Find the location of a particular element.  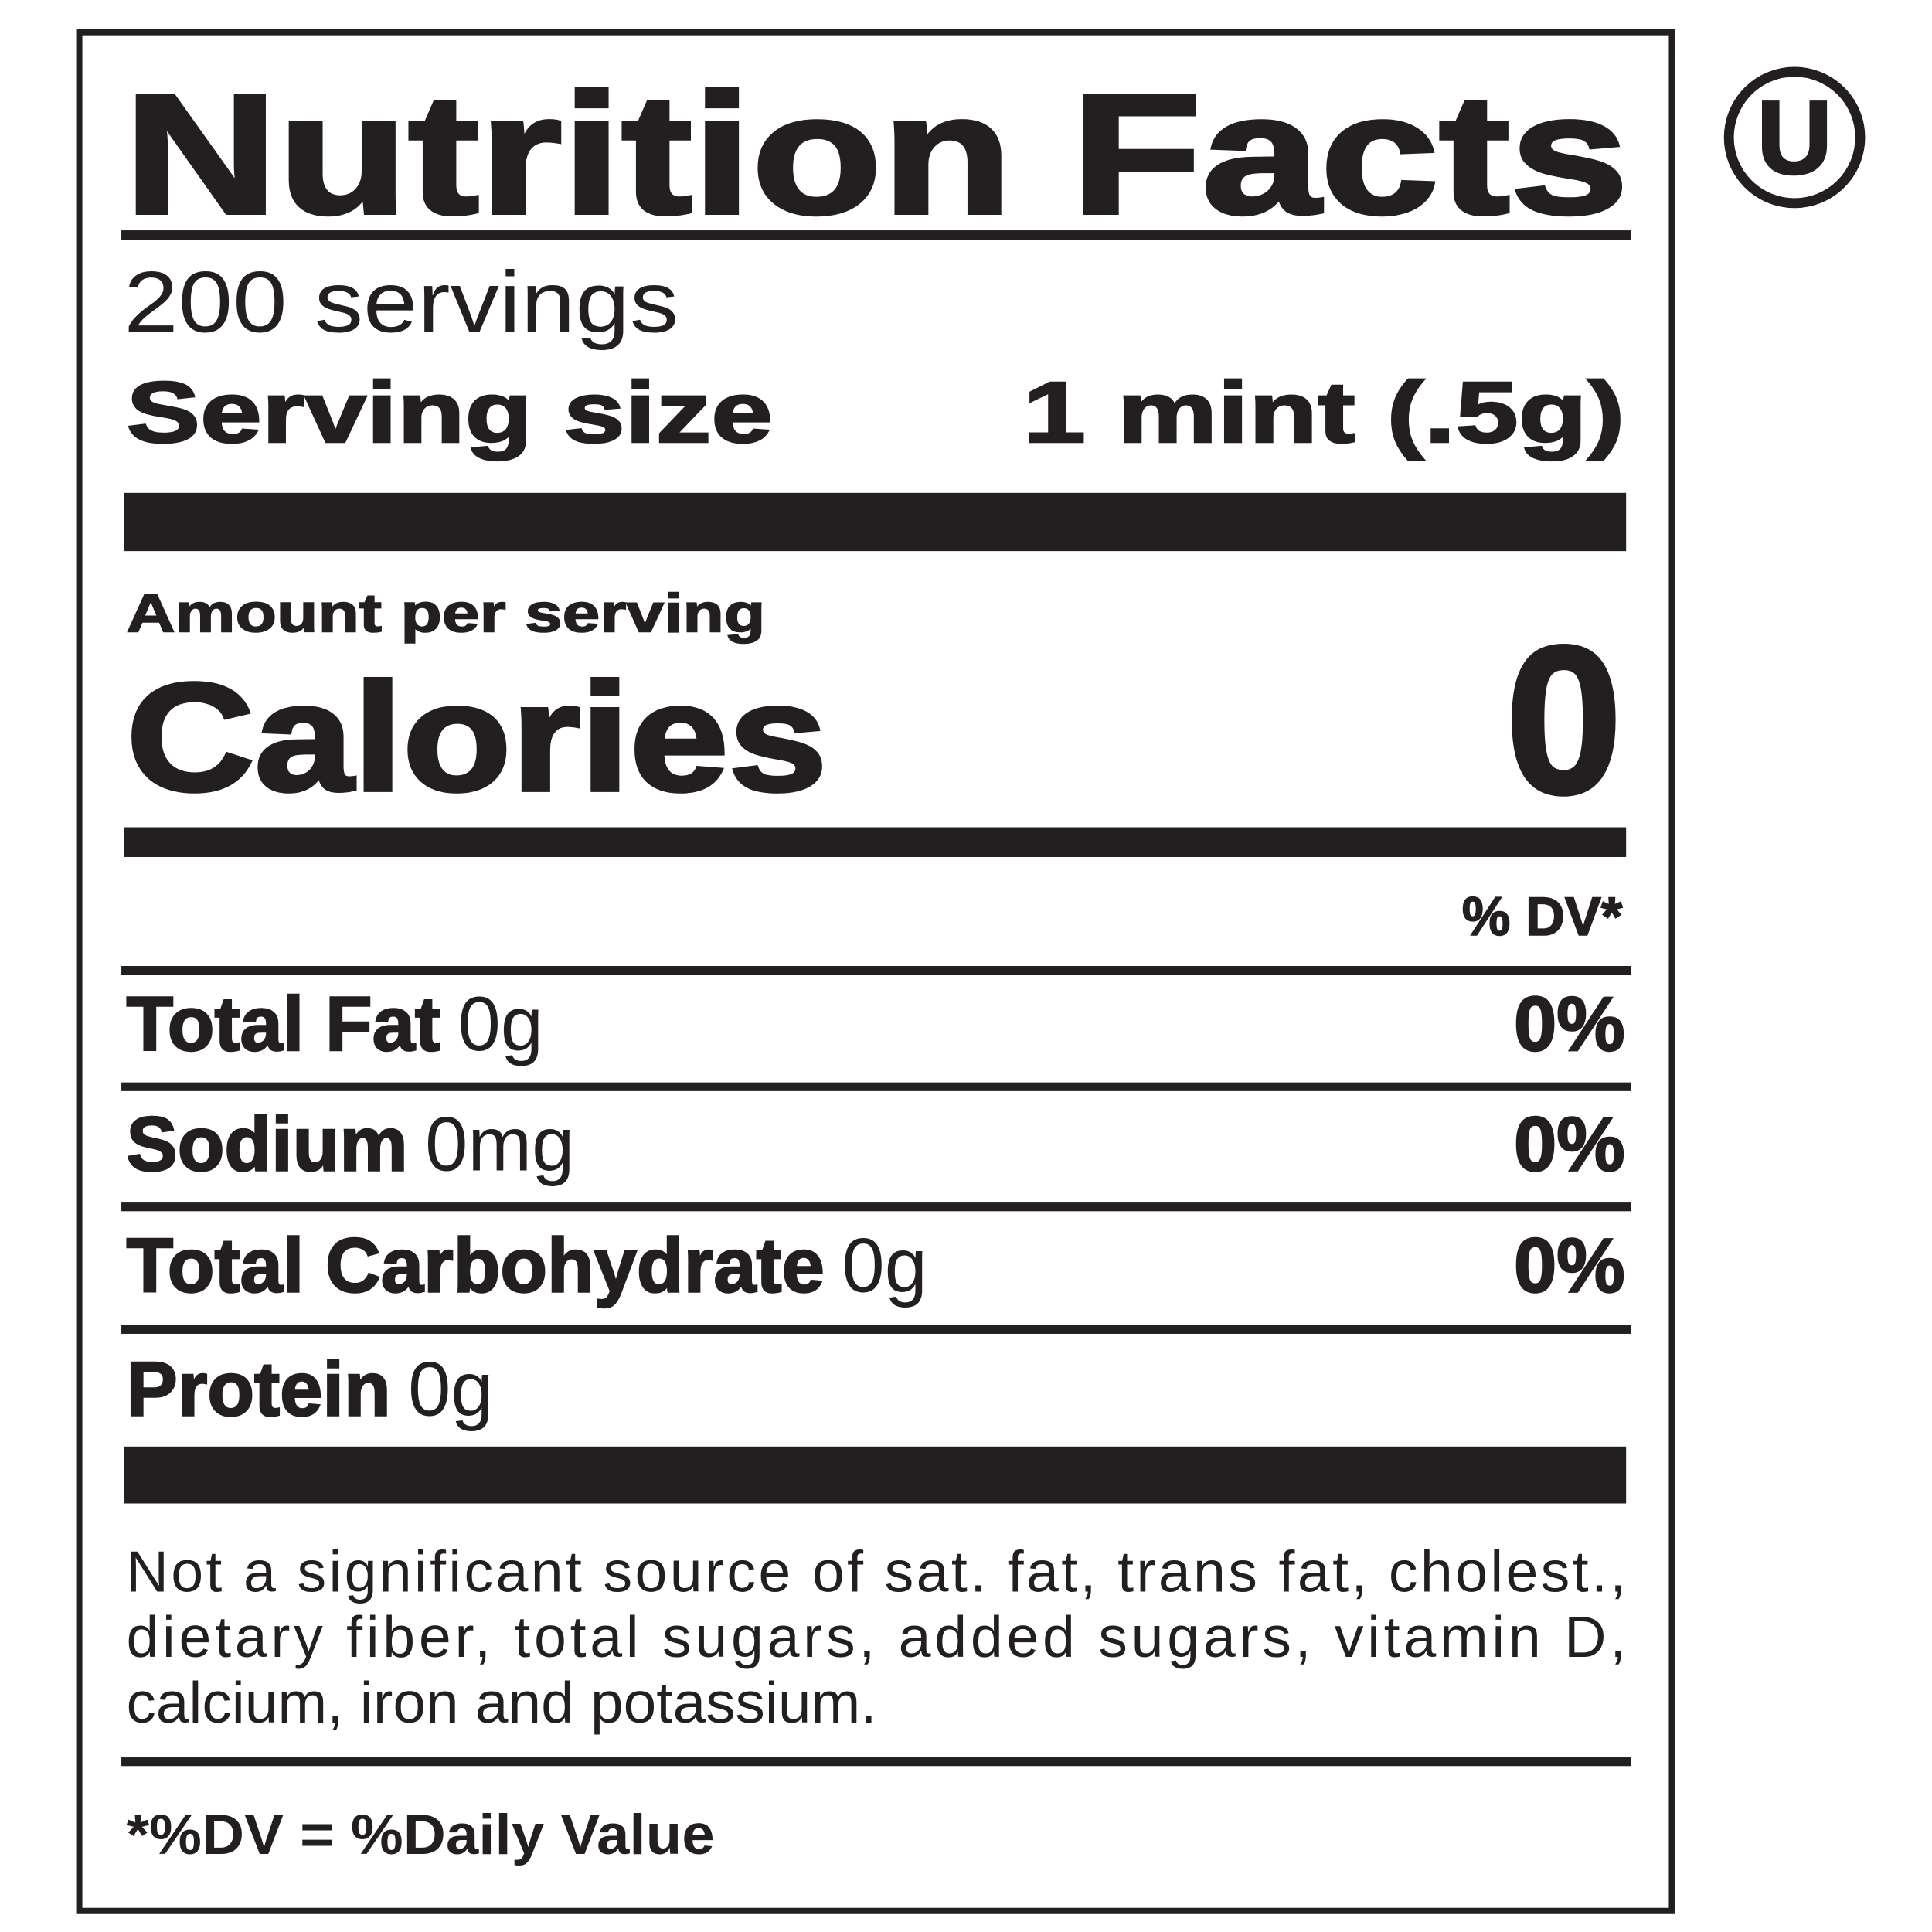

label-title: Nutrition Facts is located at coordinates (876, 154).